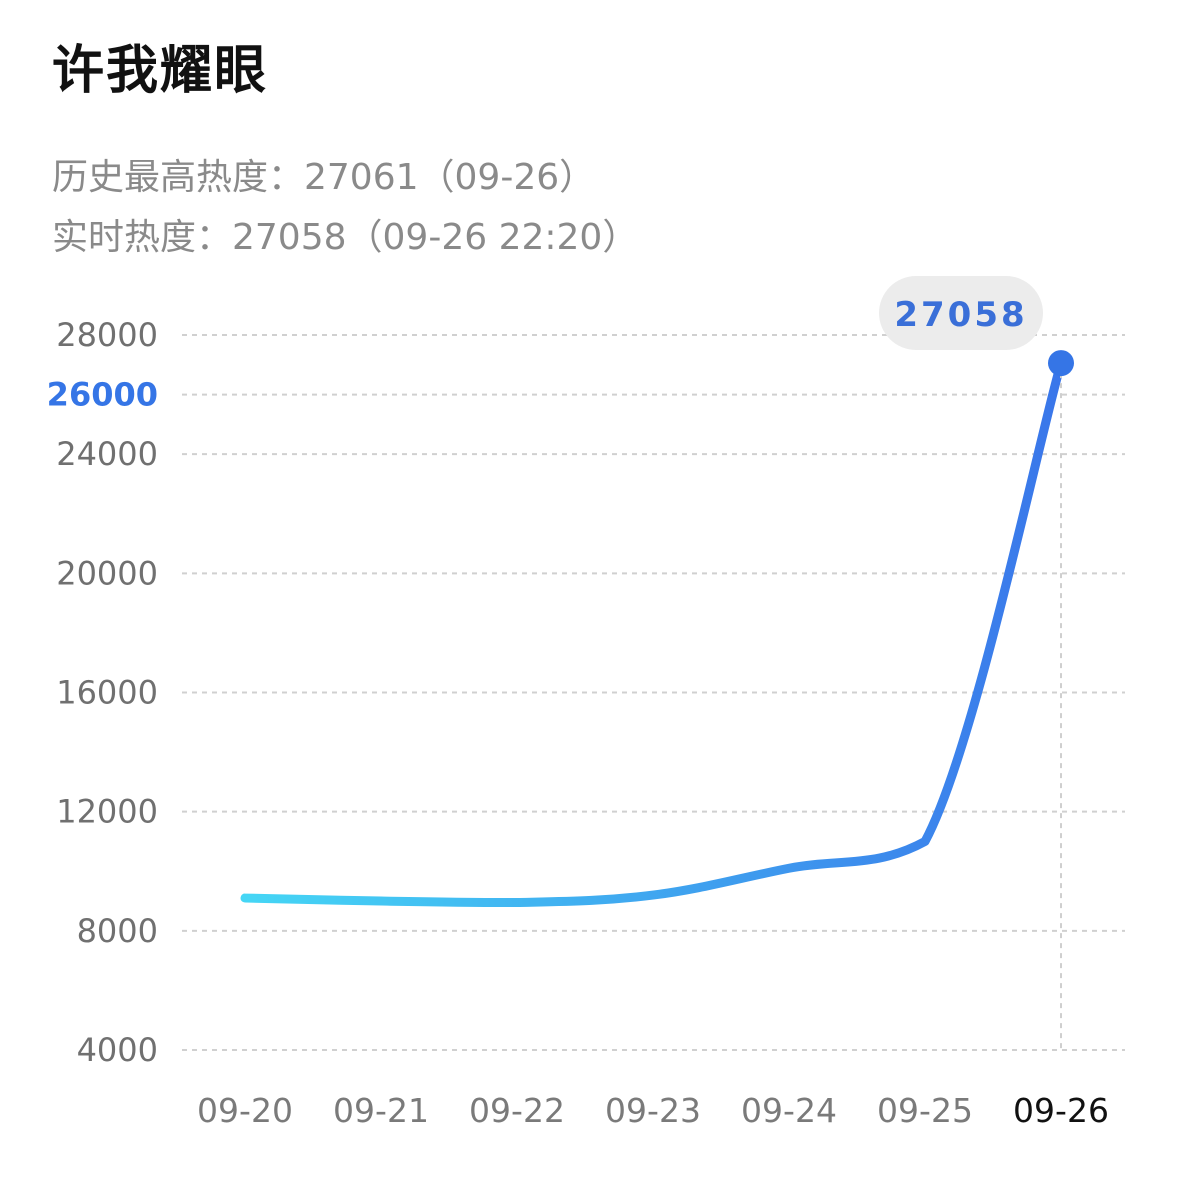 This screenshot has height=1179, width=1179. I want to click on tooltip-bubble, so click(961, 313).